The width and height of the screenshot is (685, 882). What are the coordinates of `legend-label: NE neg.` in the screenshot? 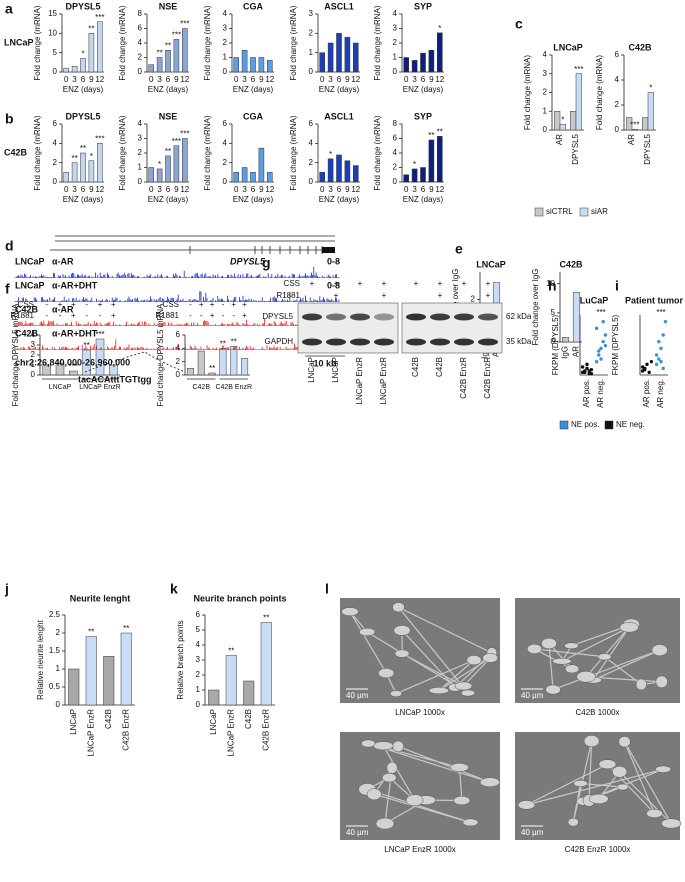 It's located at (630, 424).